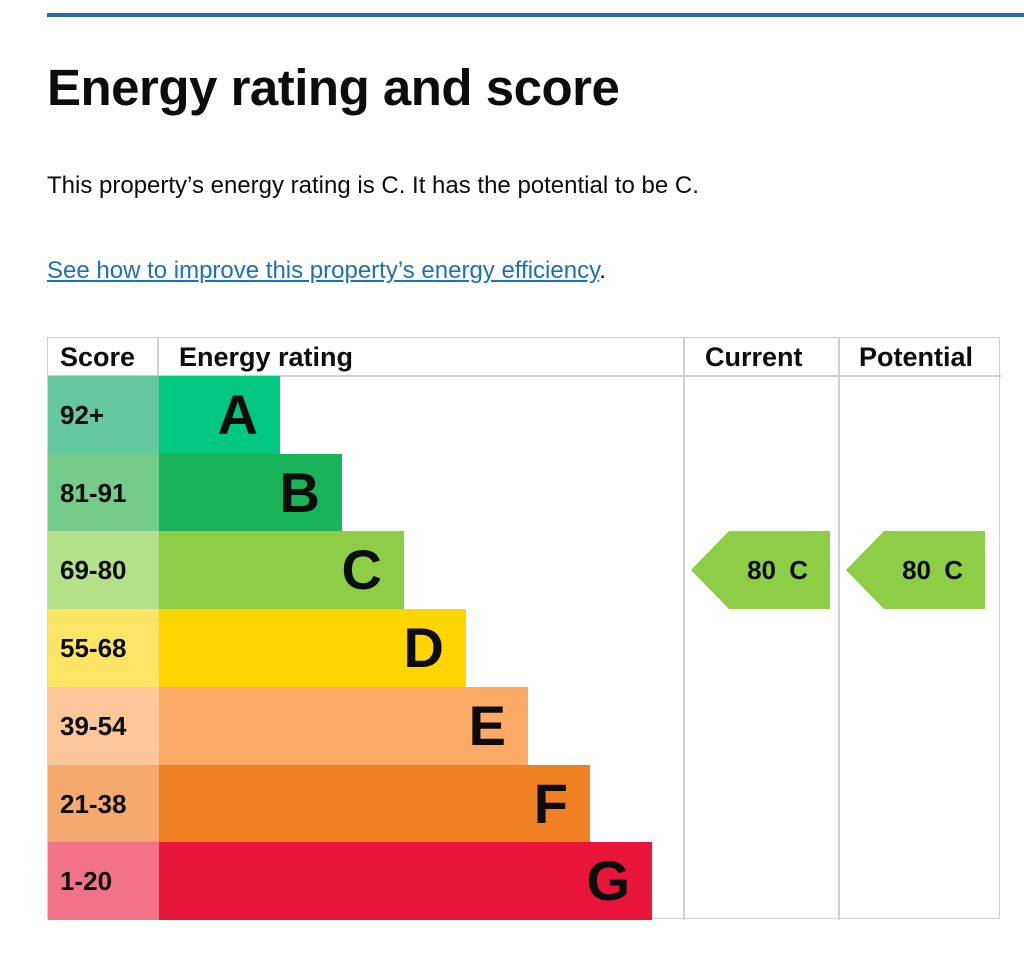  What do you see at coordinates (405, 881) in the screenshot?
I see `rating-bar-g: G` at bounding box center [405, 881].